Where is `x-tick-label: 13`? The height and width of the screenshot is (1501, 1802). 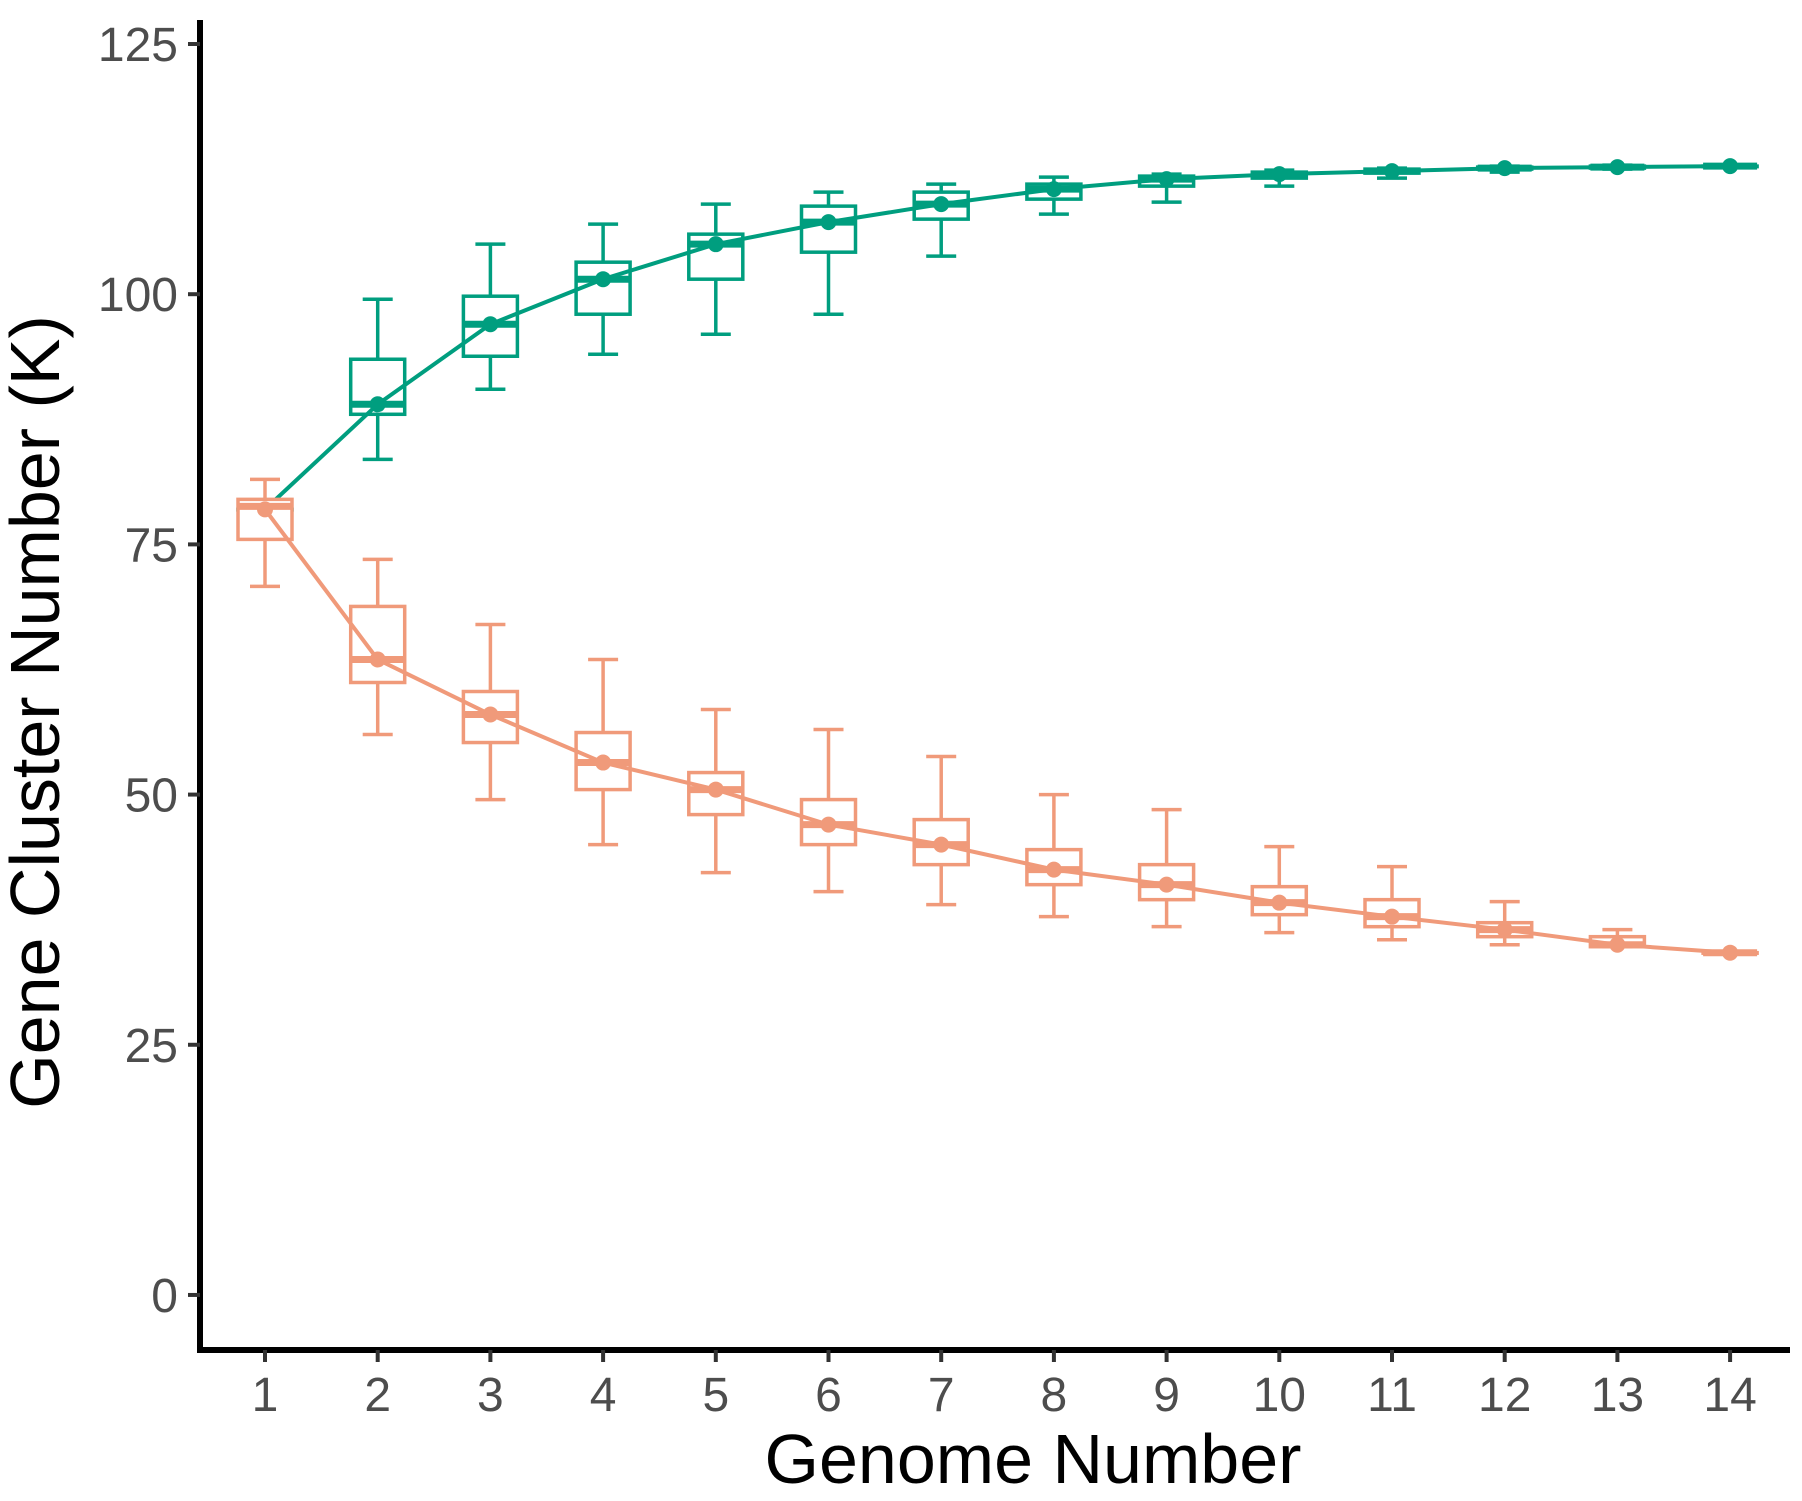
x-tick-label: 13 is located at coordinates (1617, 1395).